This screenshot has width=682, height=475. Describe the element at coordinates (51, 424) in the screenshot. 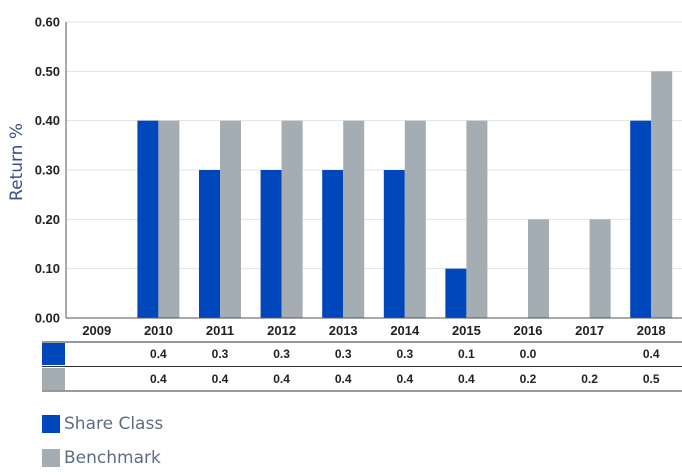

I see `legend-swatch-share-class` at that location.